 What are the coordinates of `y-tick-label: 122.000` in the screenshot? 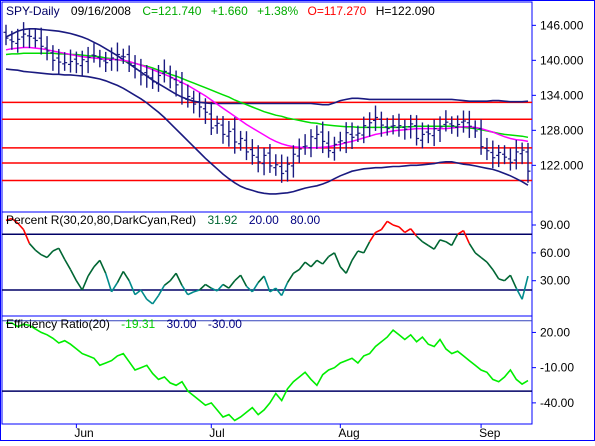 It's located at (562, 165).